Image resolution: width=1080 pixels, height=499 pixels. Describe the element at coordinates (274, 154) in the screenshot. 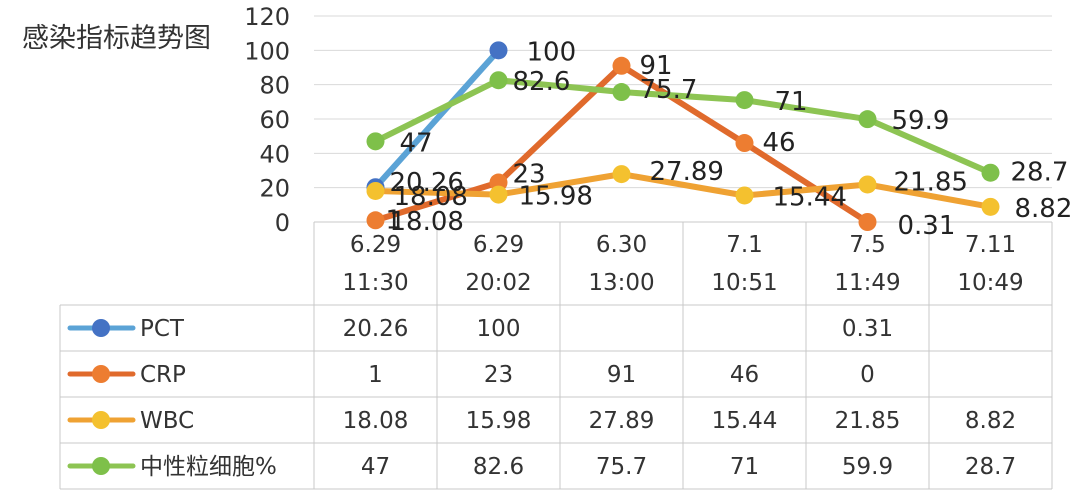

I see `y-tick-label: 40` at that location.